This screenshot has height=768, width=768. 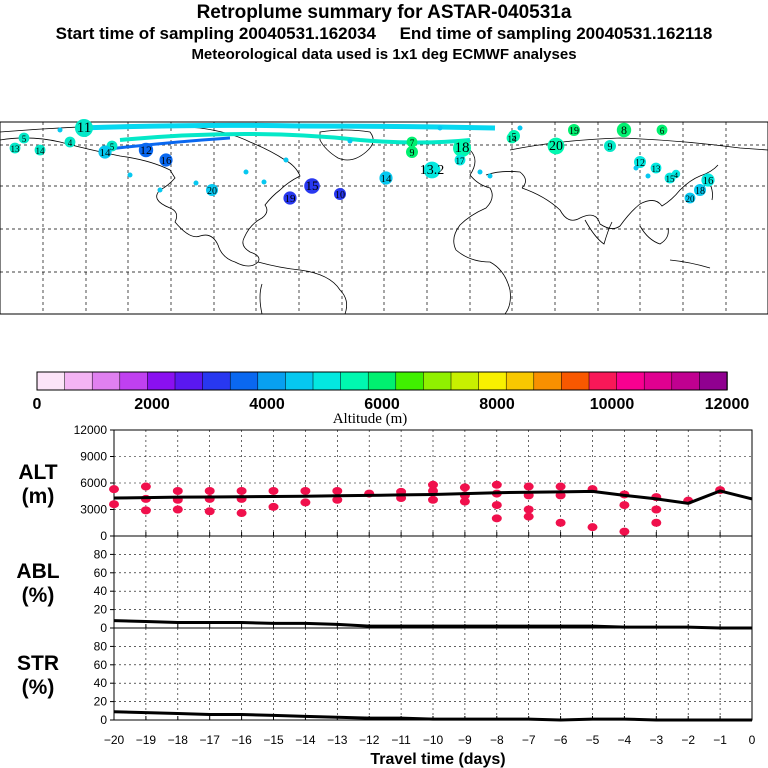 I want to click on x-tick-label: −18, so click(x=178, y=740).